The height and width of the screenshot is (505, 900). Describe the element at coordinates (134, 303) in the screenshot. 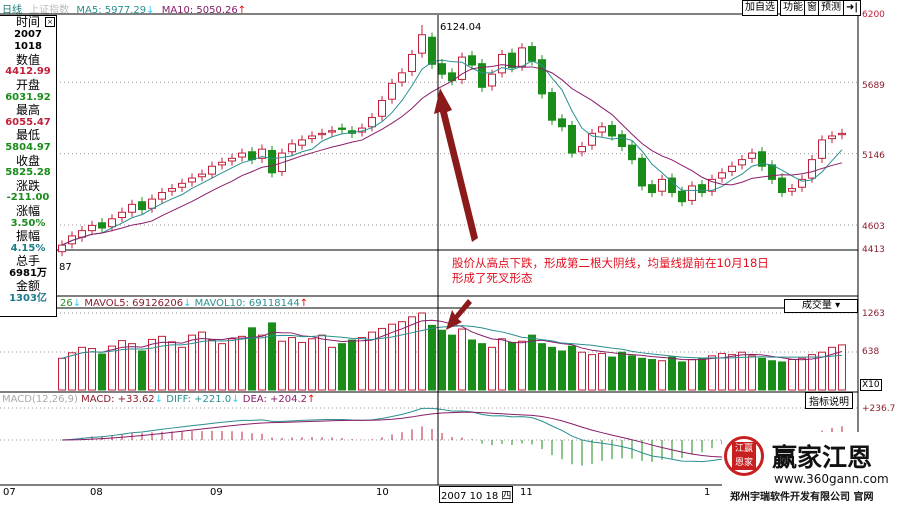

I see `mavol5-legend: MAVOL5: 69126206` at that location.